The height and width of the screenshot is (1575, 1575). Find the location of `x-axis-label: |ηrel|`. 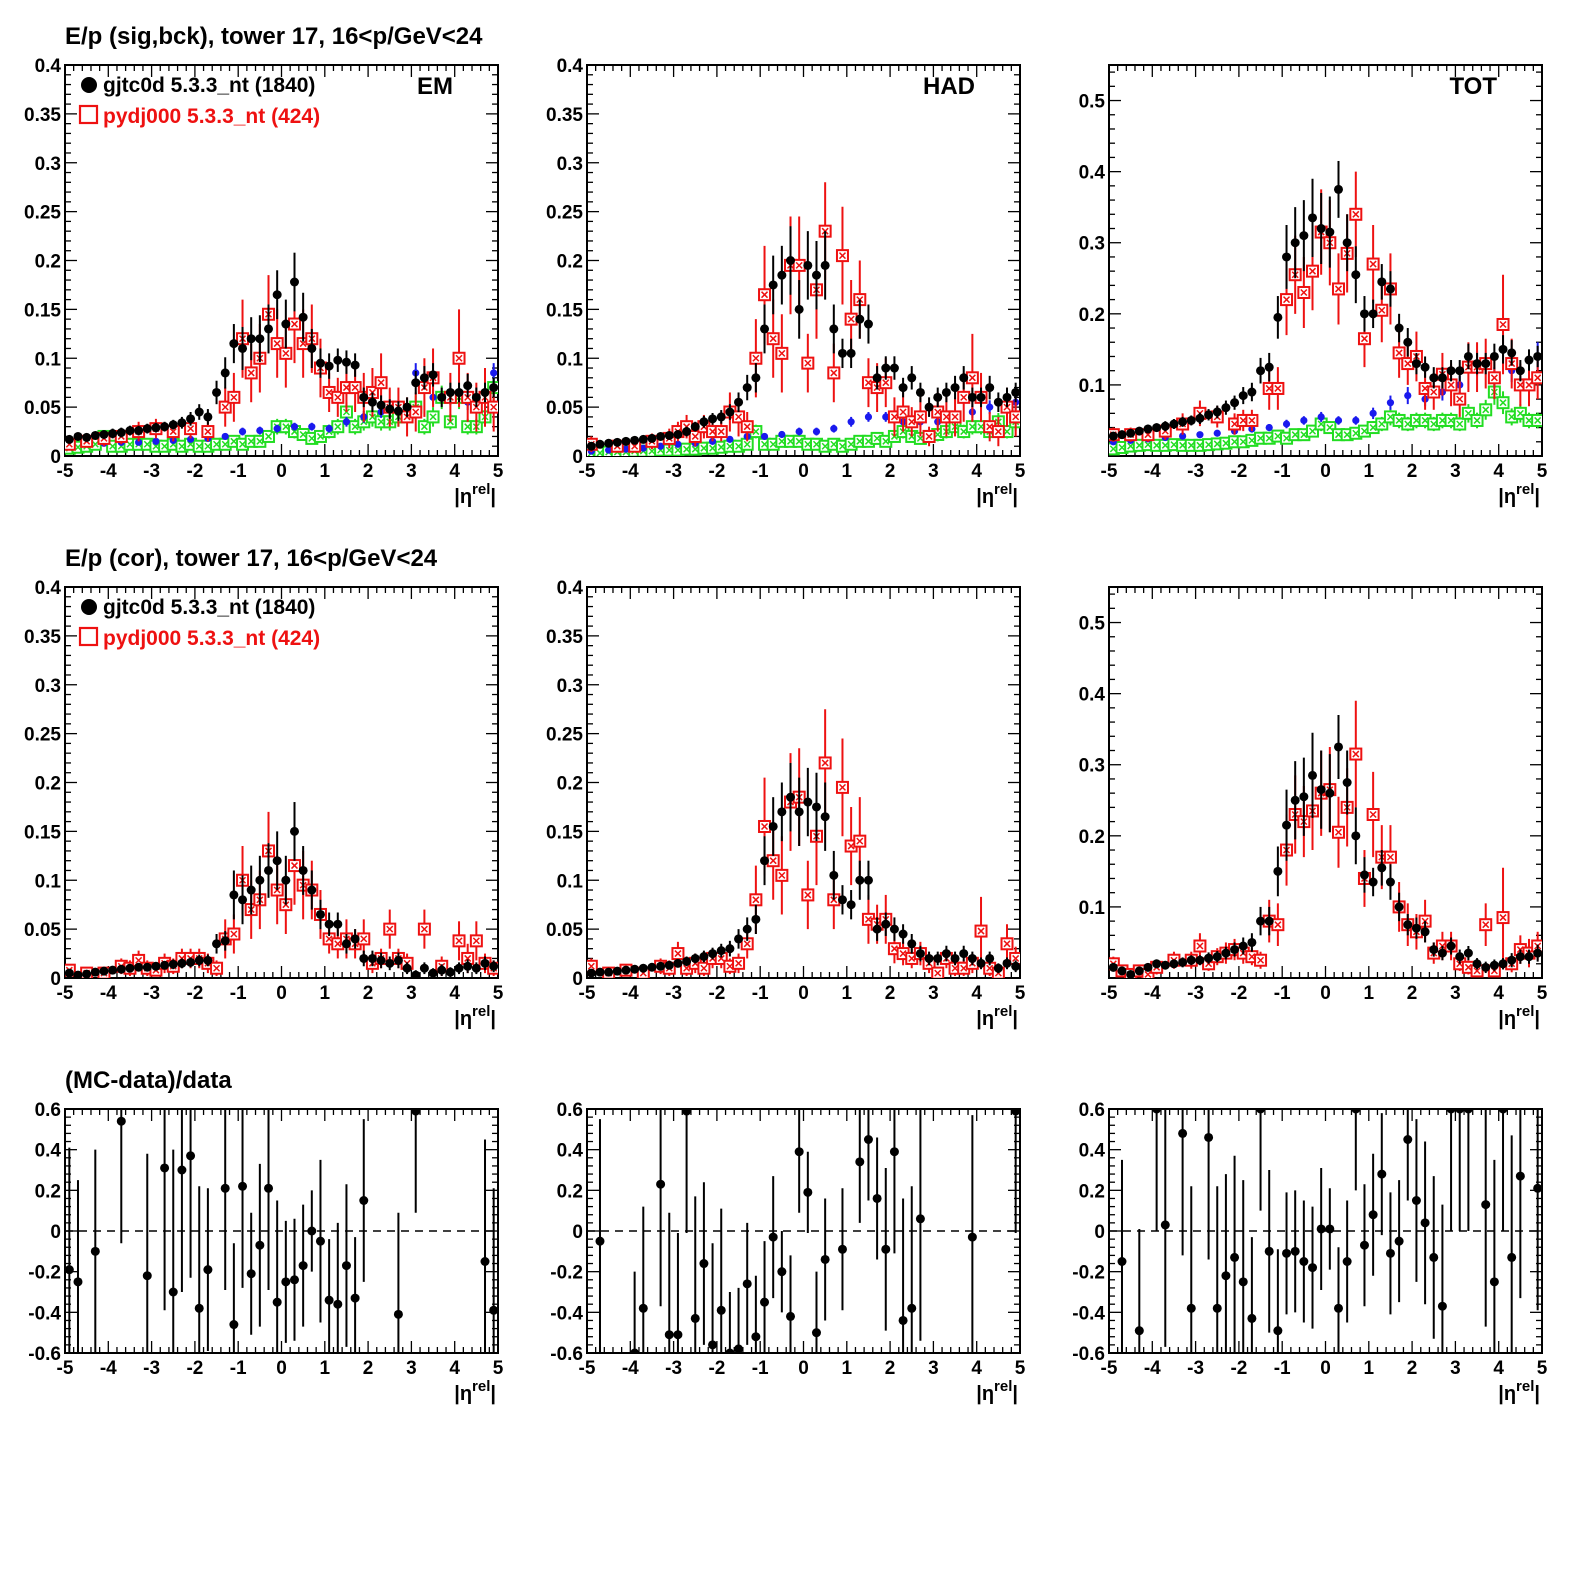

x-axis-label: |ηrel| is located at coordinates (997, 494).